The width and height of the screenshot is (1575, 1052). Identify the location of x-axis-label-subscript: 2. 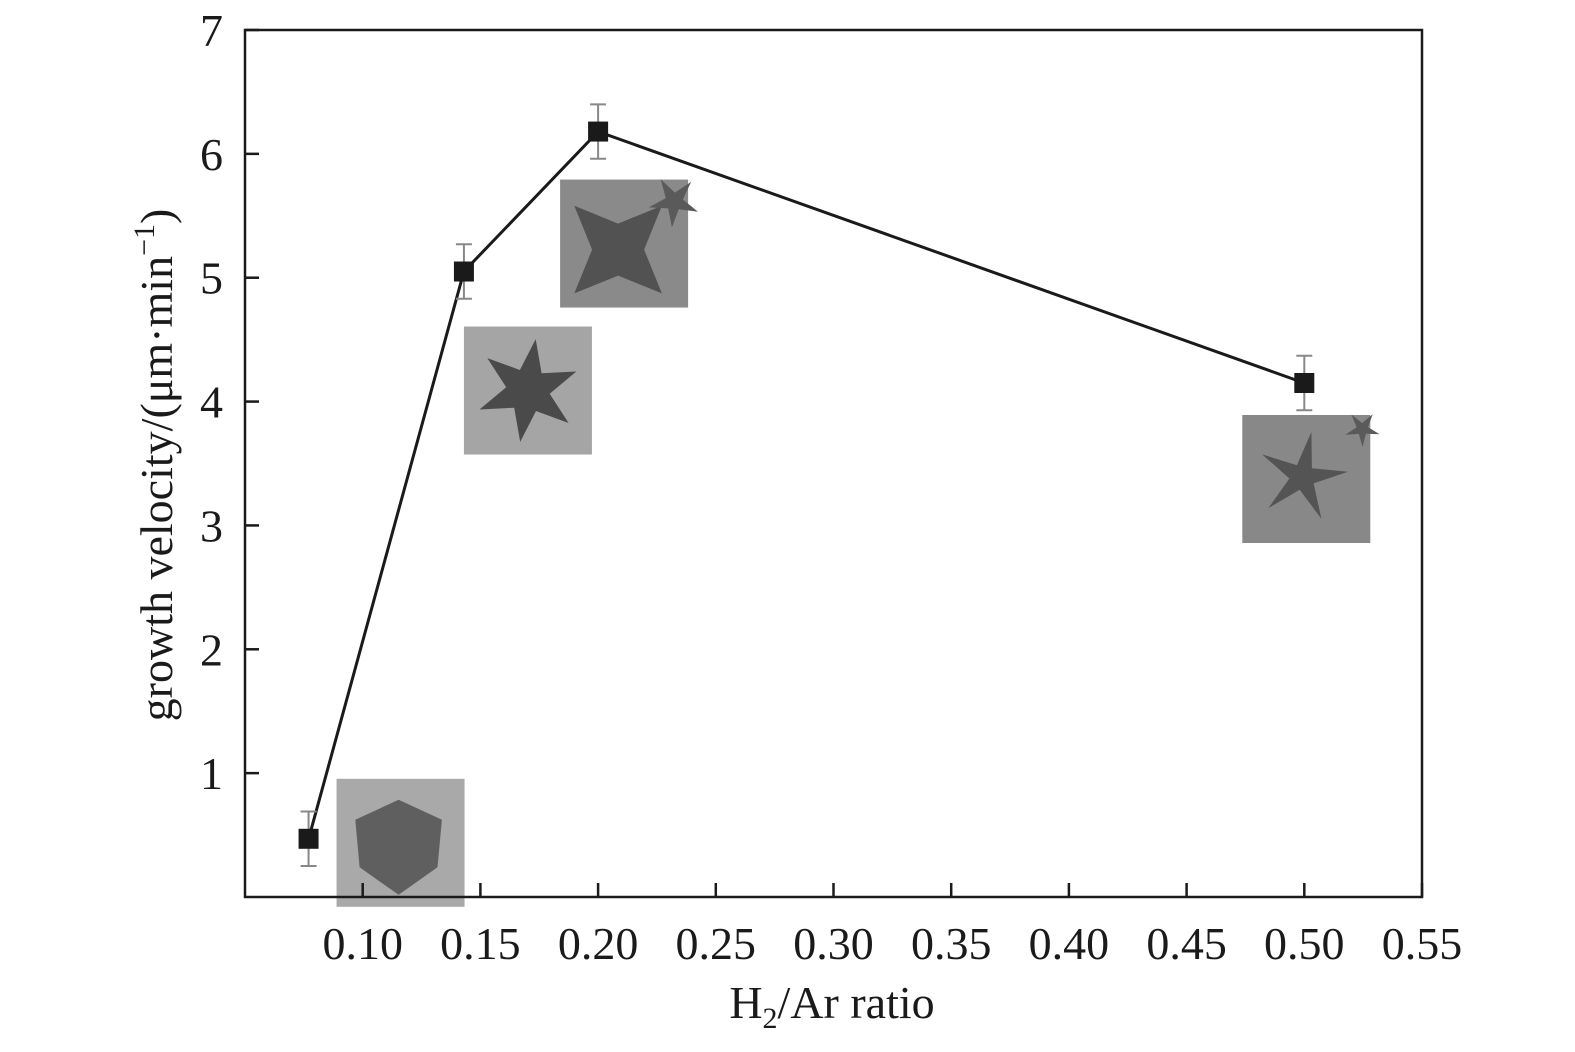
(770, 1018).